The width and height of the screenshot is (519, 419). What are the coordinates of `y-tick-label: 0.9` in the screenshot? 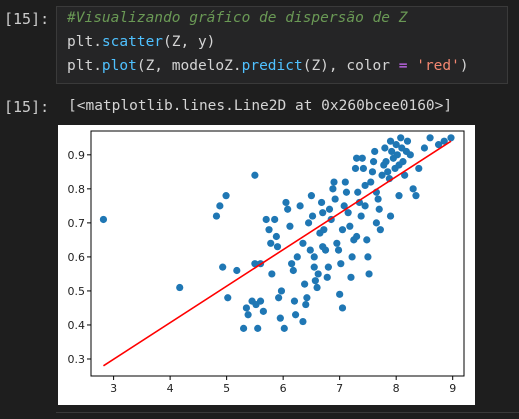 It's located at (77, 155).